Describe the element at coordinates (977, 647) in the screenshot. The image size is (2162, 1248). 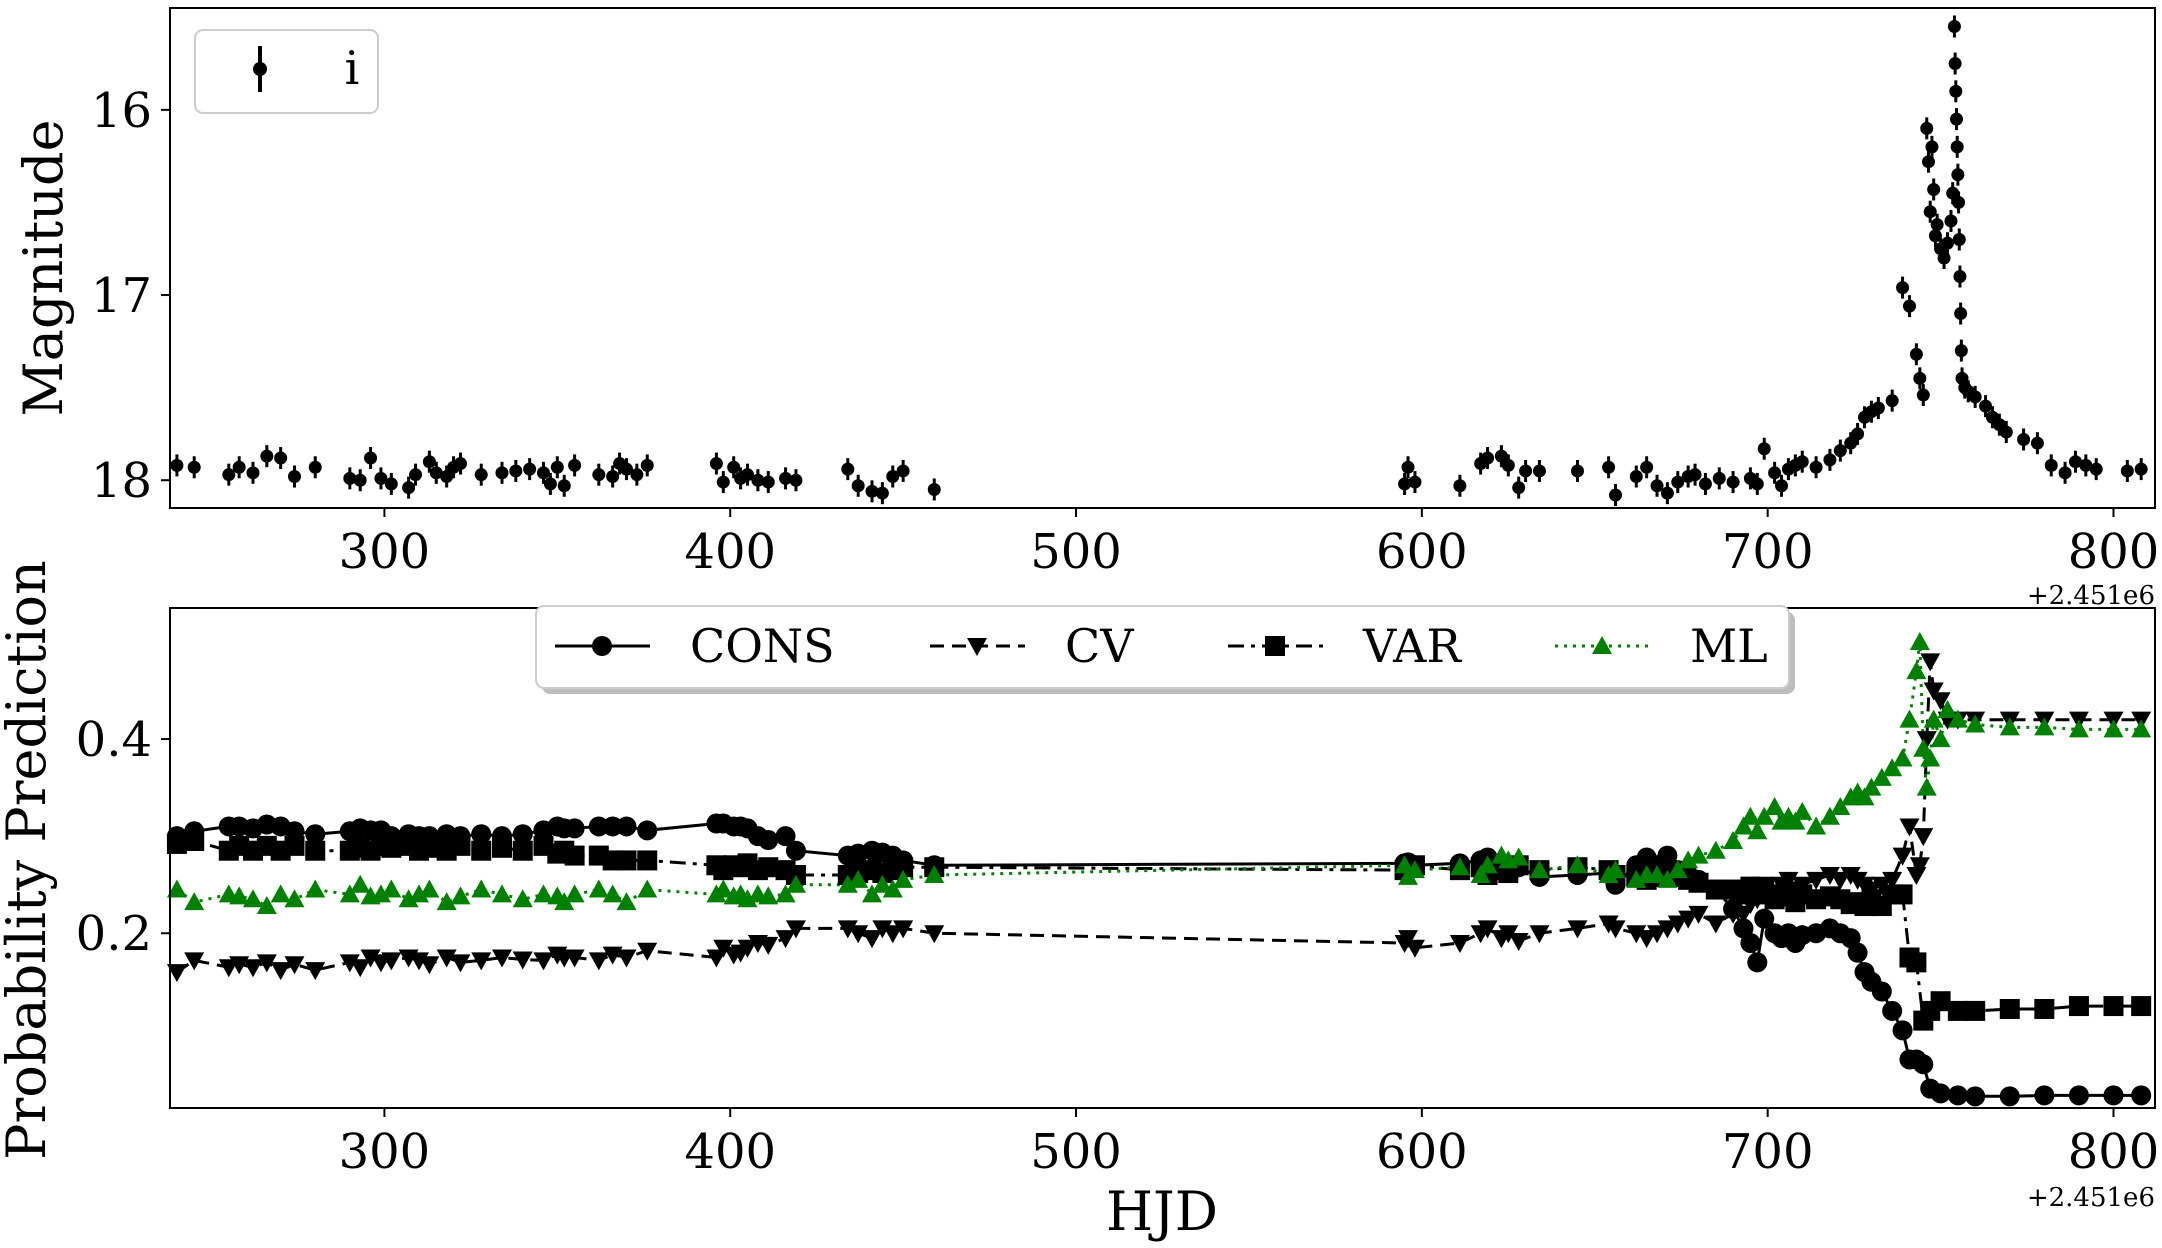
I see `cv-legend-marker-icon` at that location.